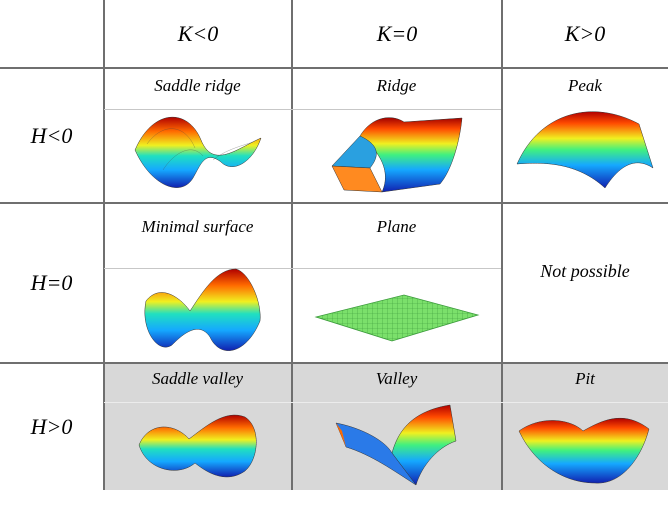  I want to click on row-header-h-zero: H=0, so click(51, 282).